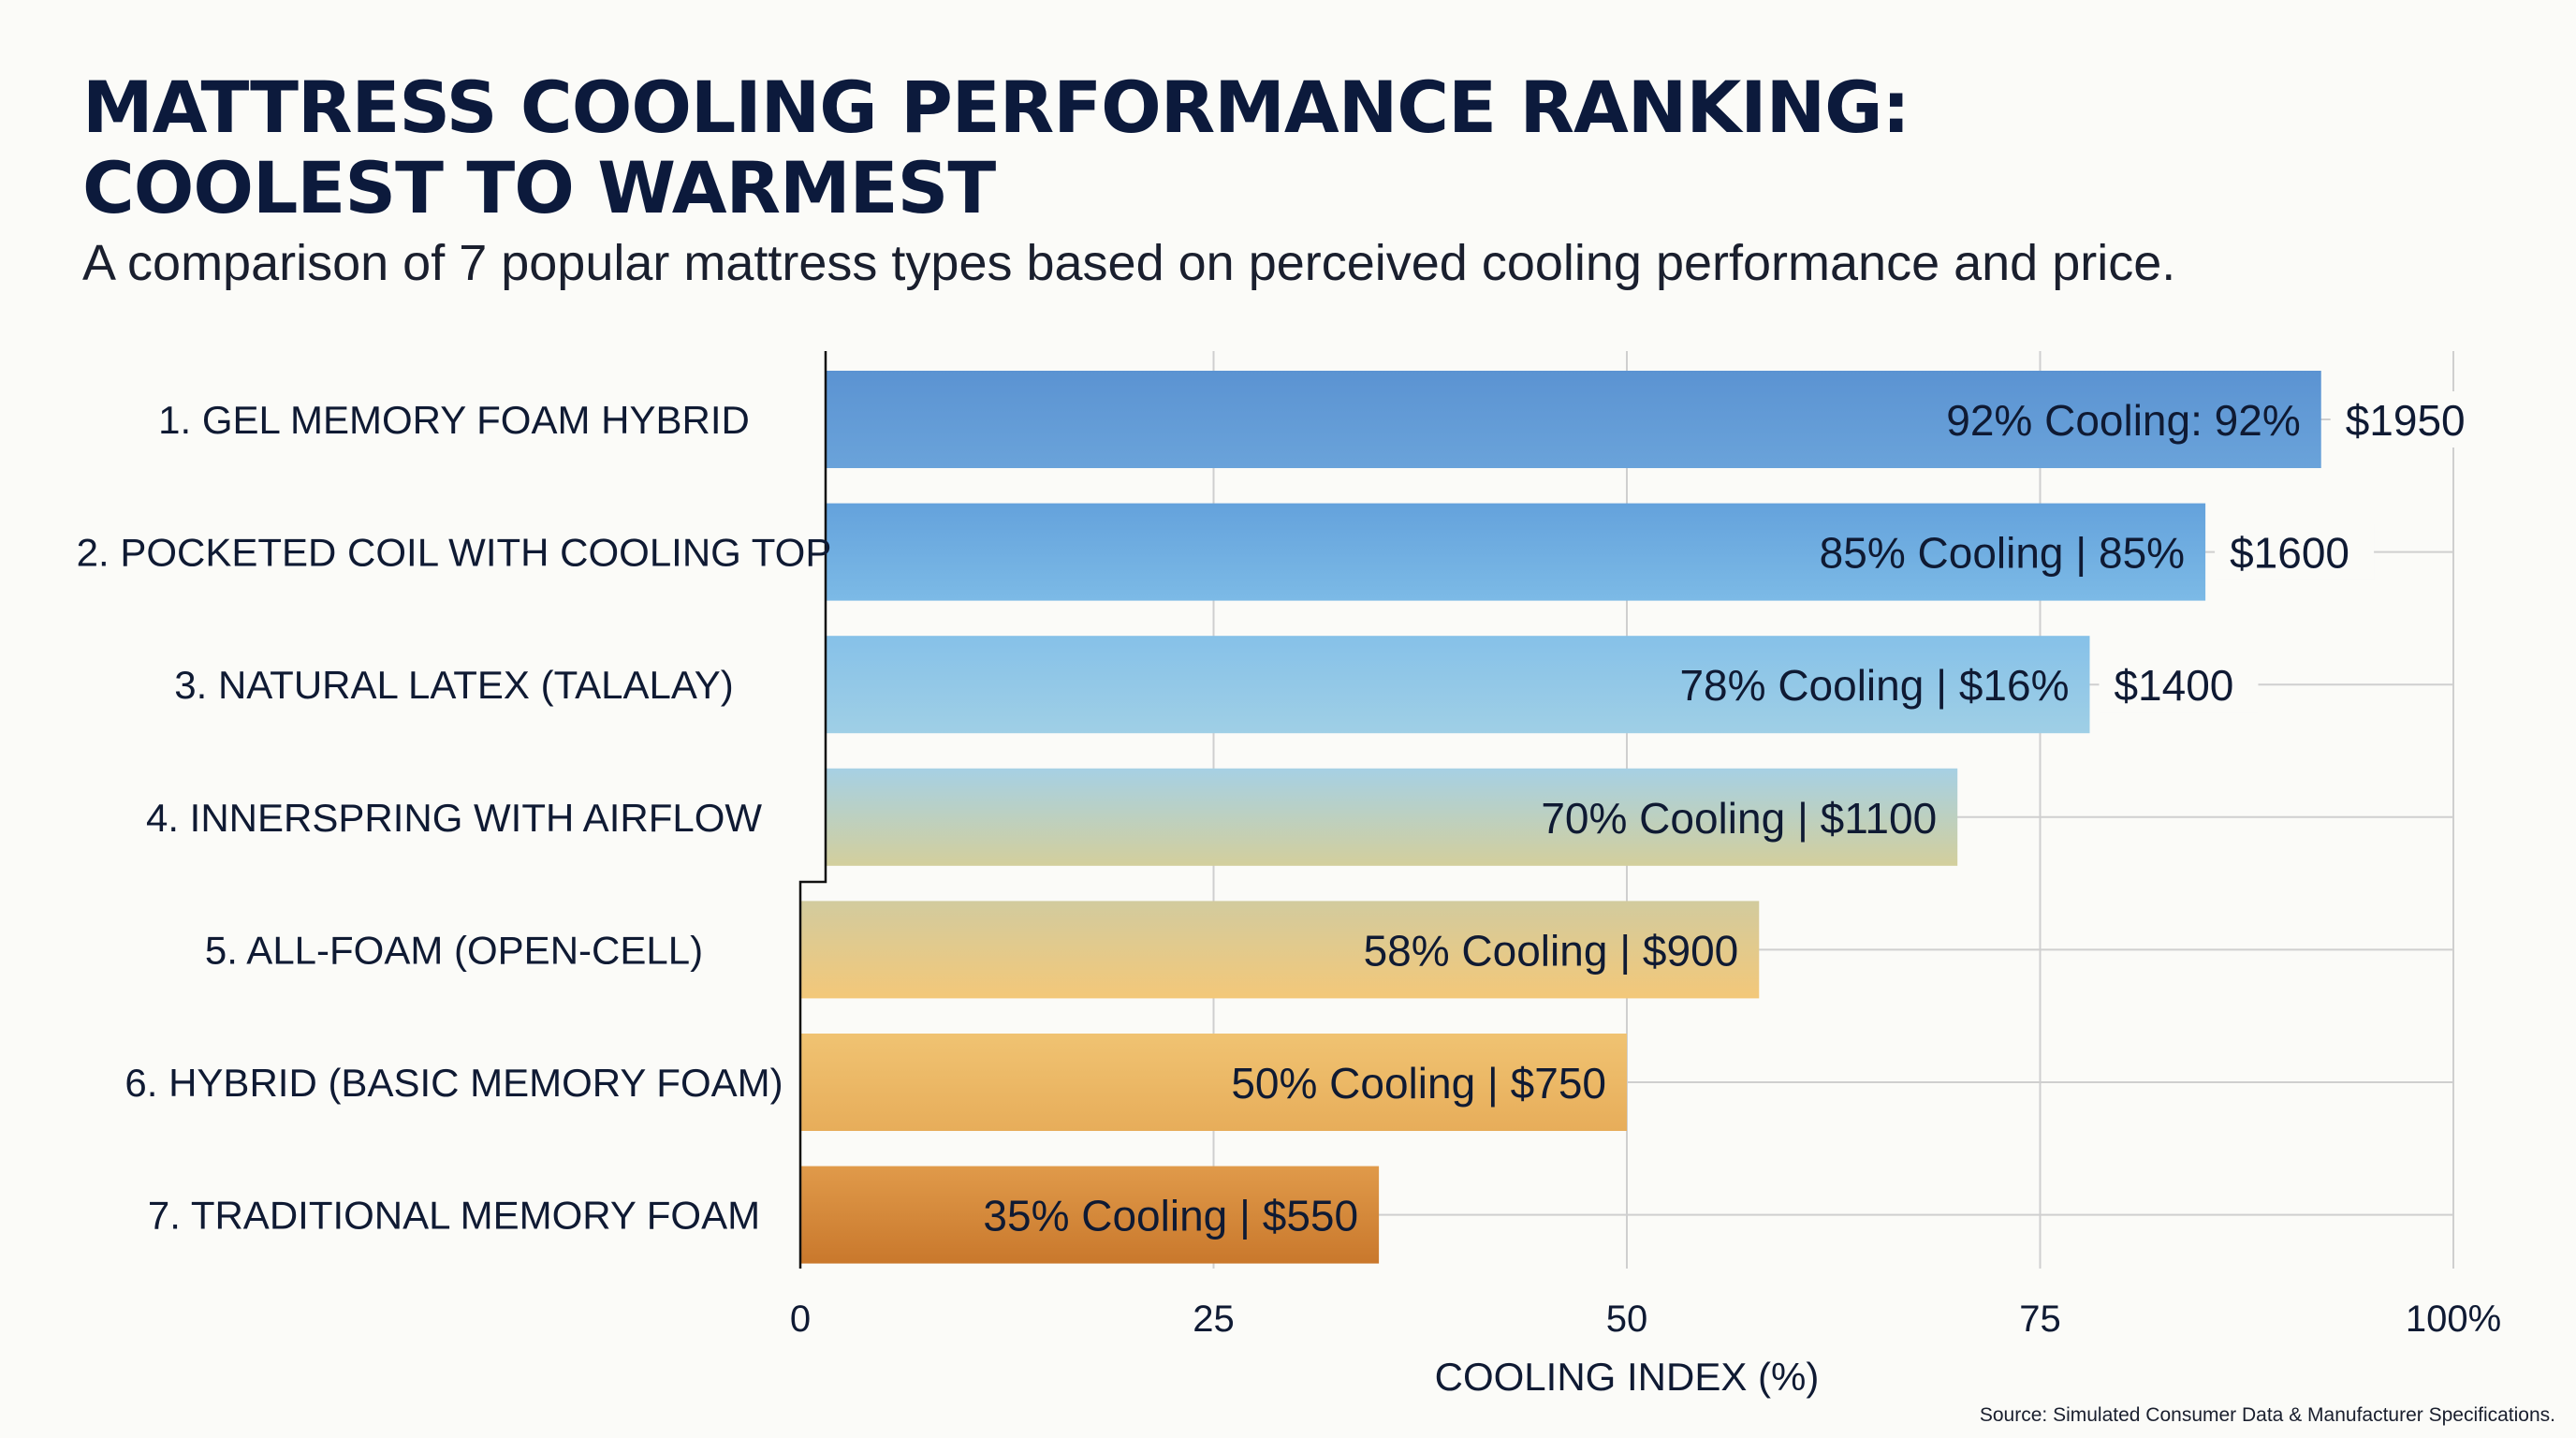 The width and height of the screenshot is (2576, 1438). Describe the element at coordinates (1214, 1319) in the screenshot. I see `x-tick-label-25: 25` at that location.